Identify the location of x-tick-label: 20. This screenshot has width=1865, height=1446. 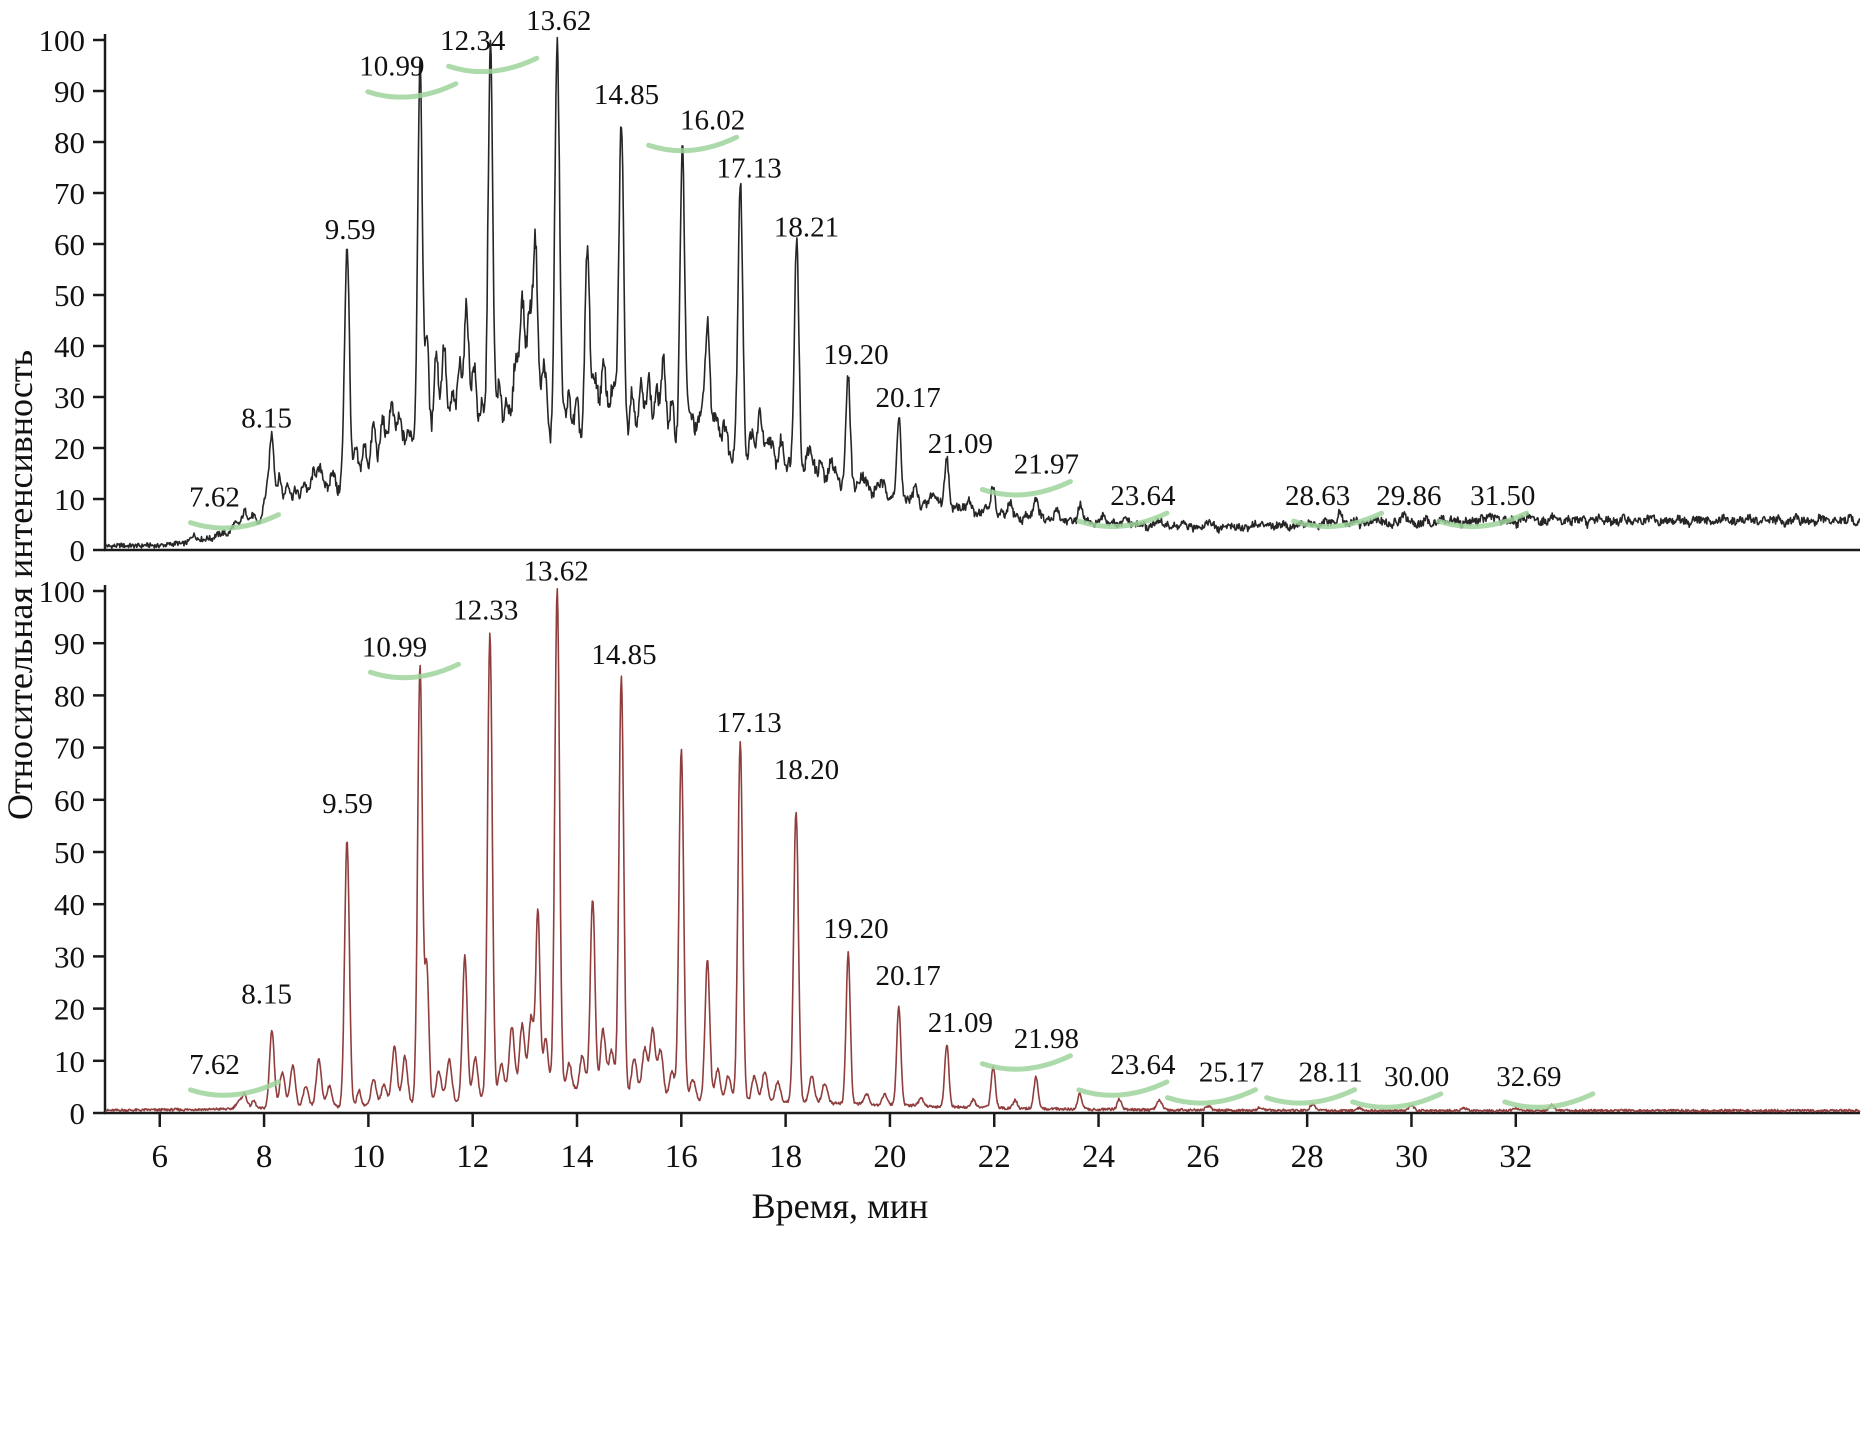
(889, 1157).